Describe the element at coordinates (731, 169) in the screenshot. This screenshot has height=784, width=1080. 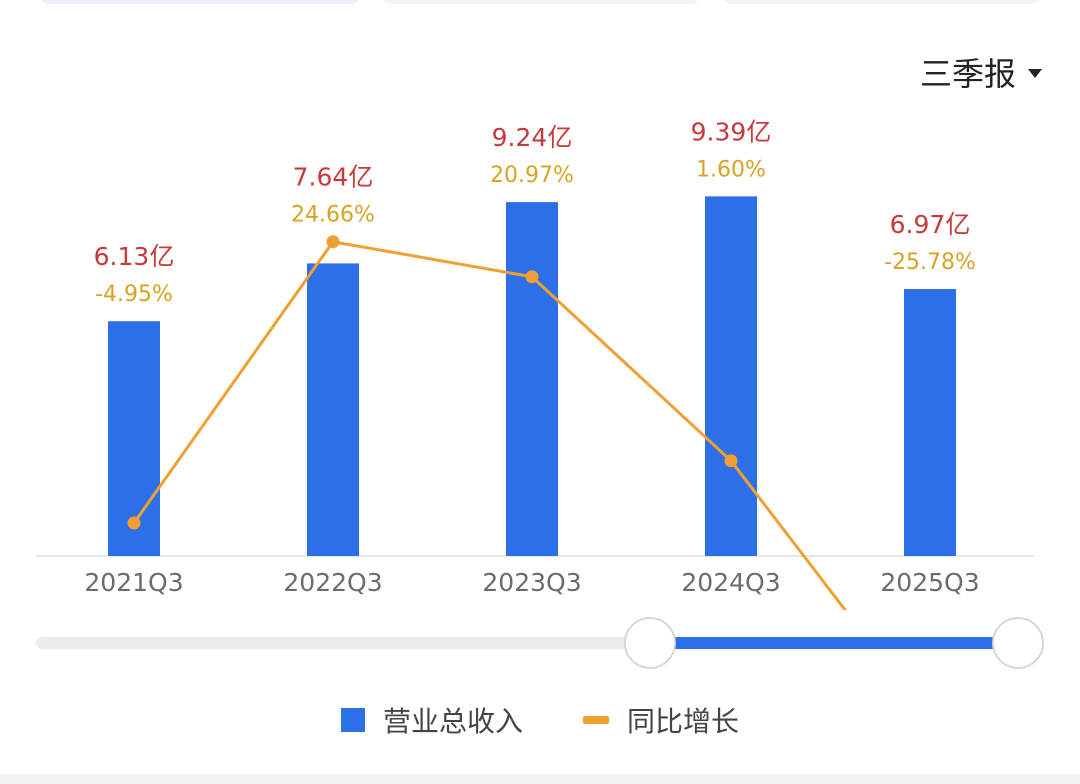
I see `growth-label-2024q3: 1.60%` at that location.